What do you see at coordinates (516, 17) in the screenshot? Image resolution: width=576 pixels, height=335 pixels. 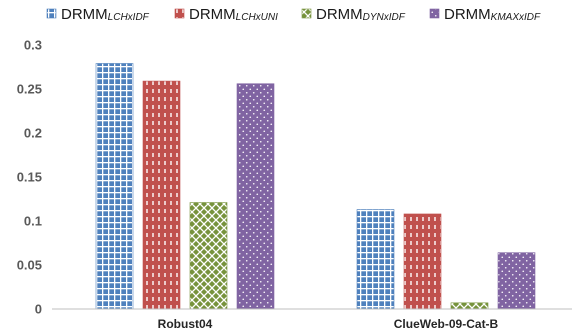 I see `legend-label-subscript: KMAXxIDF` at bounding box center [516, 17].